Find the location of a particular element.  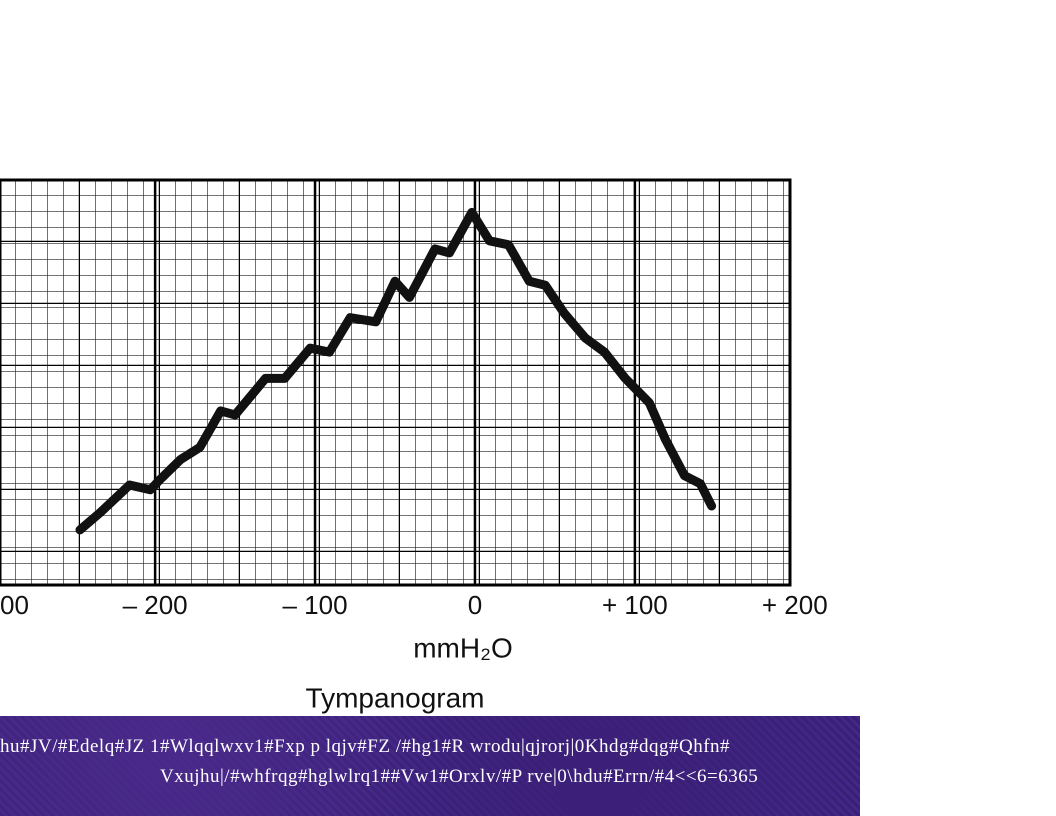

x-tick-label: – 200 is located at coordinates (155, 605).